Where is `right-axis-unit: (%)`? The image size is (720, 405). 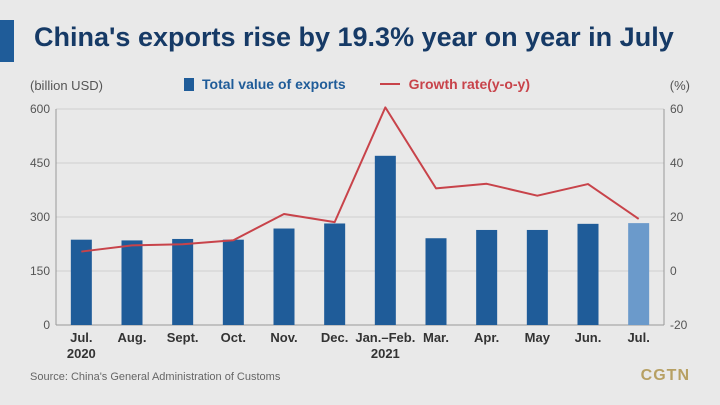 right-axis-unit: (%) is located at coordinates (679, 85).